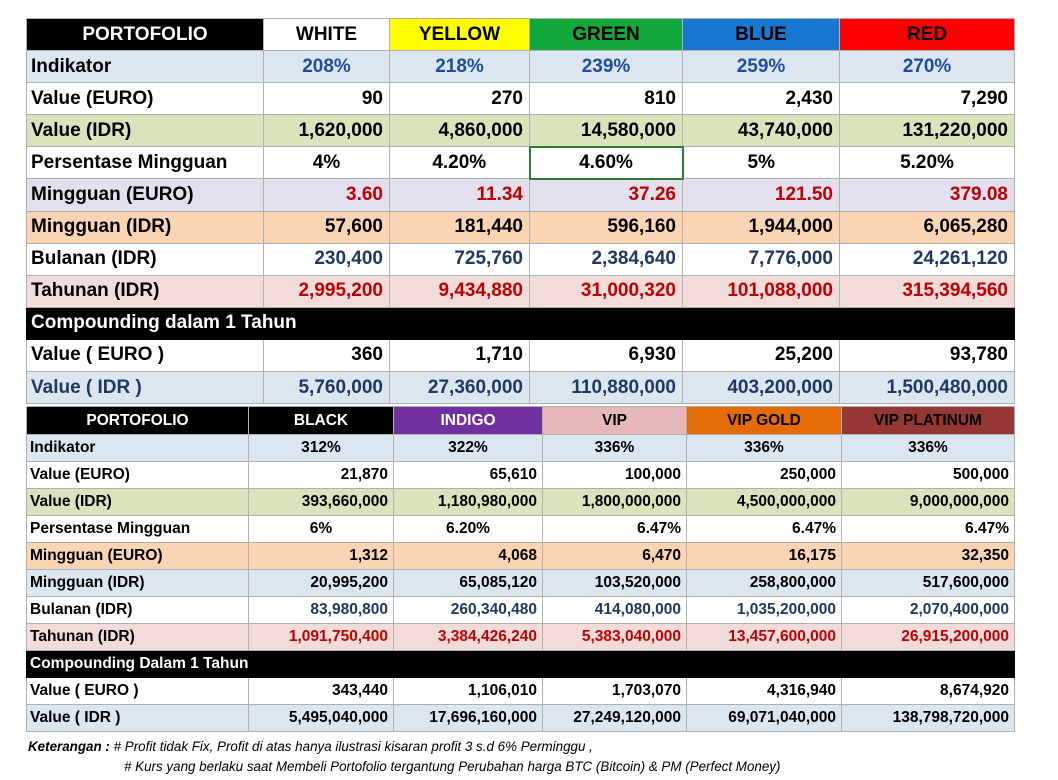 The width and height of the screenshot is (1058, 780). I want to click on value-cell: 6,930, so click(606, 355).